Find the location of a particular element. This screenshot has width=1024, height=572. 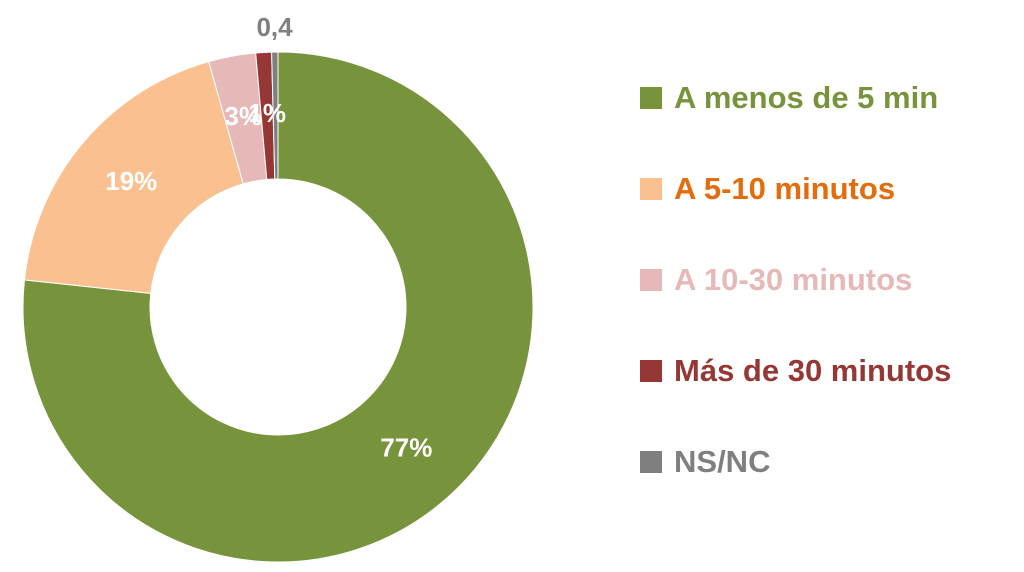

data-label: 77% is located at coordinates (406, 448).